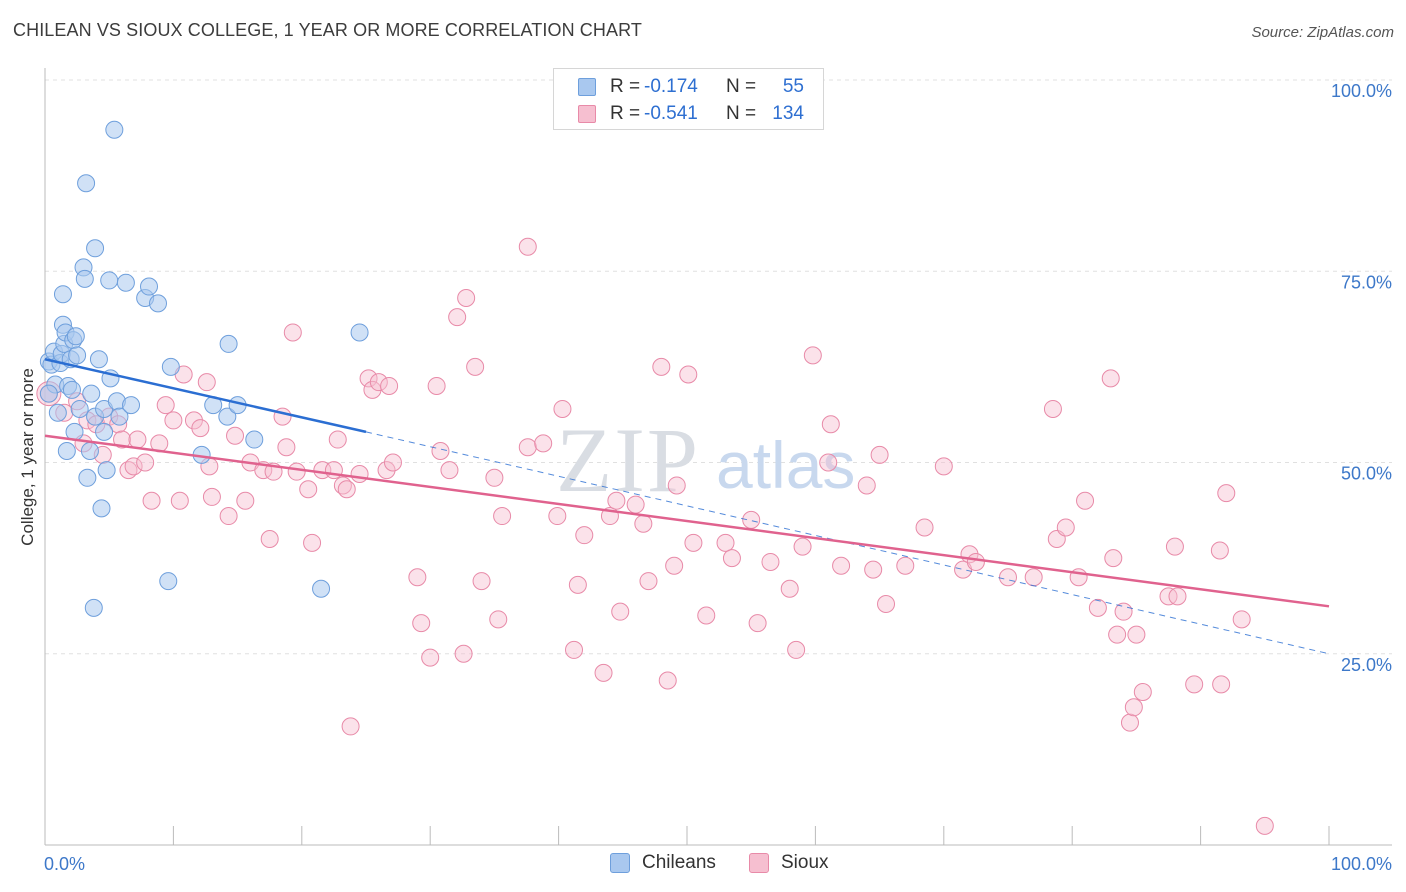 The width and height of the screenshot is (1406, 892). I want to click on series-legend: Chileans Sioux, so click(703, 865).